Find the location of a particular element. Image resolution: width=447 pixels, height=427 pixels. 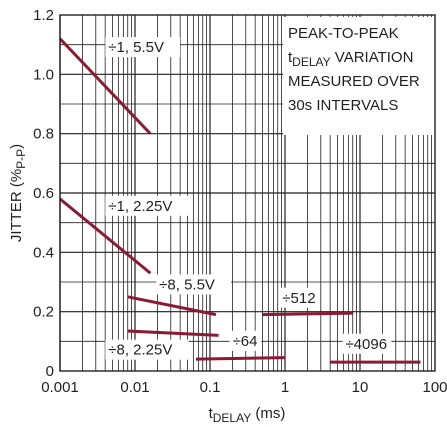

annotation-line-2: tDELAY VARIATION is located at coordinates (350, 59).